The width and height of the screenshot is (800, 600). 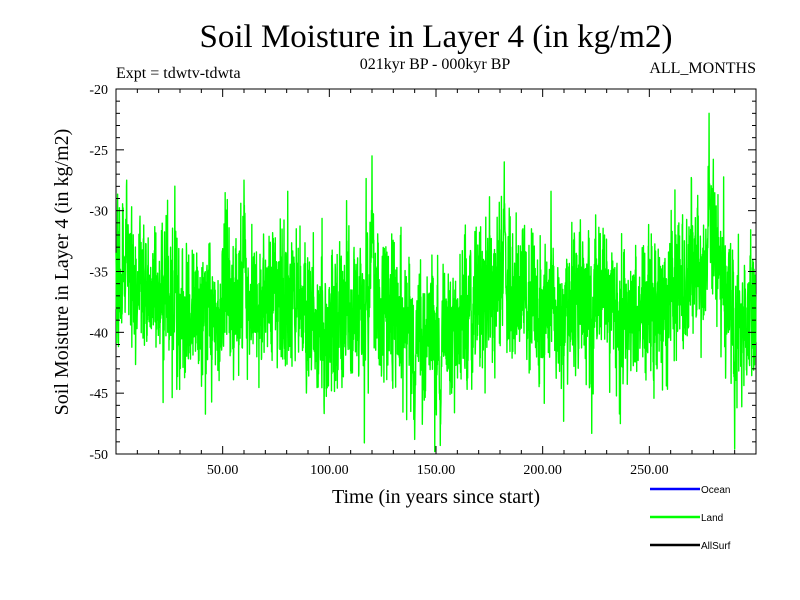 What do you see at coordinates (98, 273) in the screenshot?
I see `y-tick-label: -35` at bounding box center [98, 273].